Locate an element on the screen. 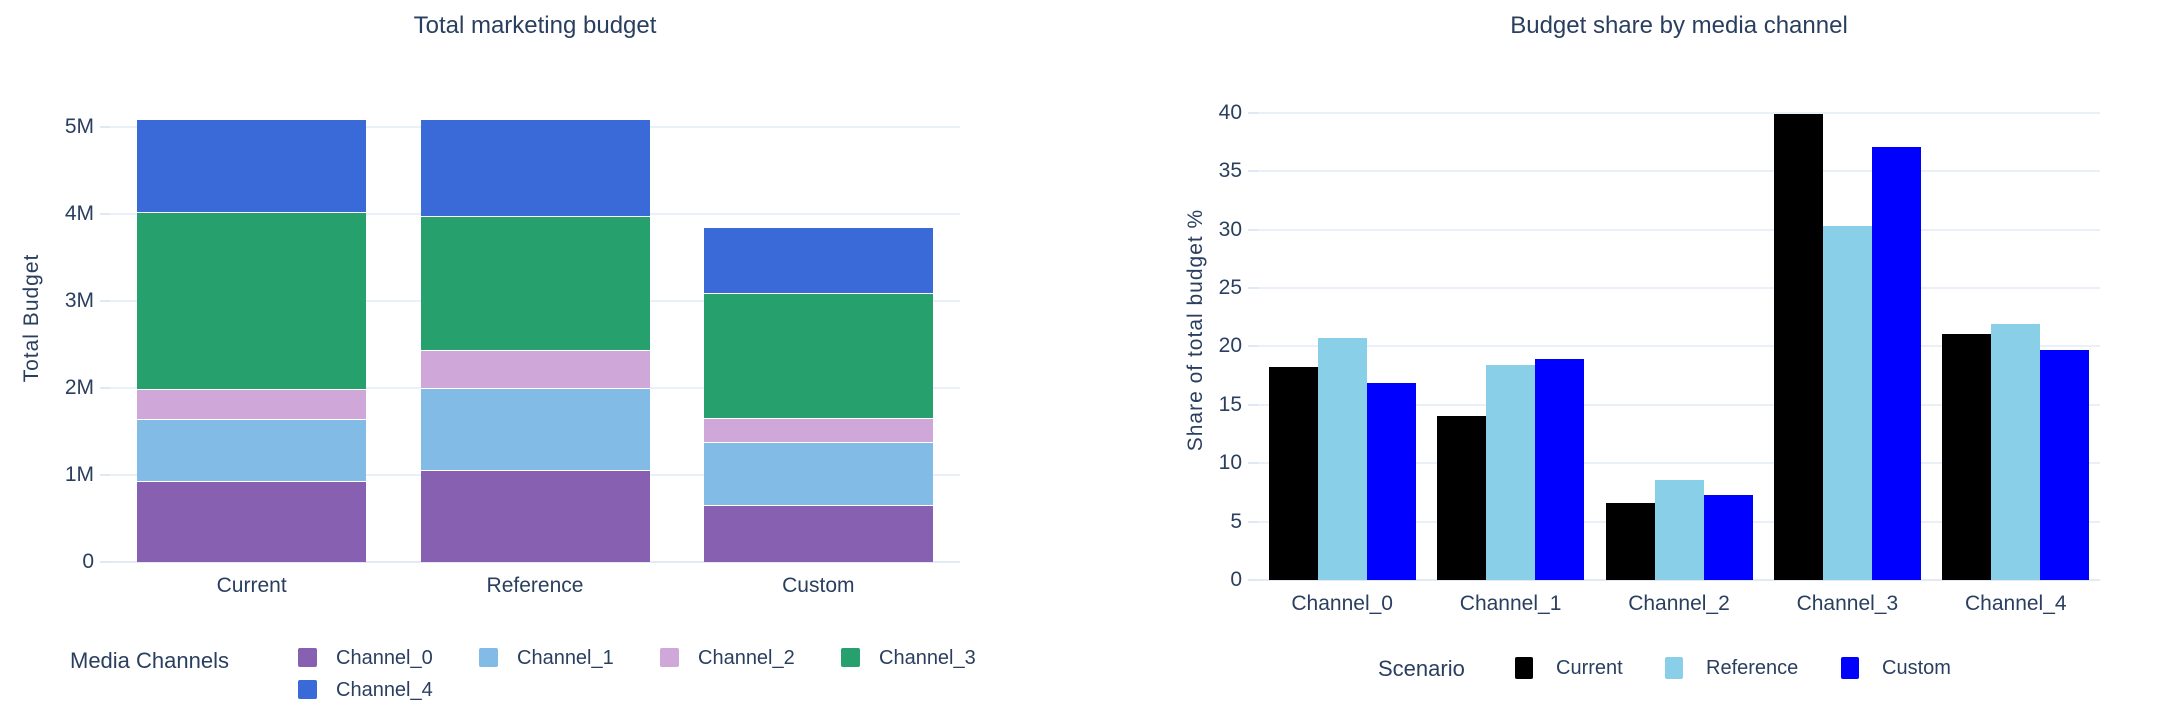  legend-label: Channel_3 is located at coordinates (927, 658).